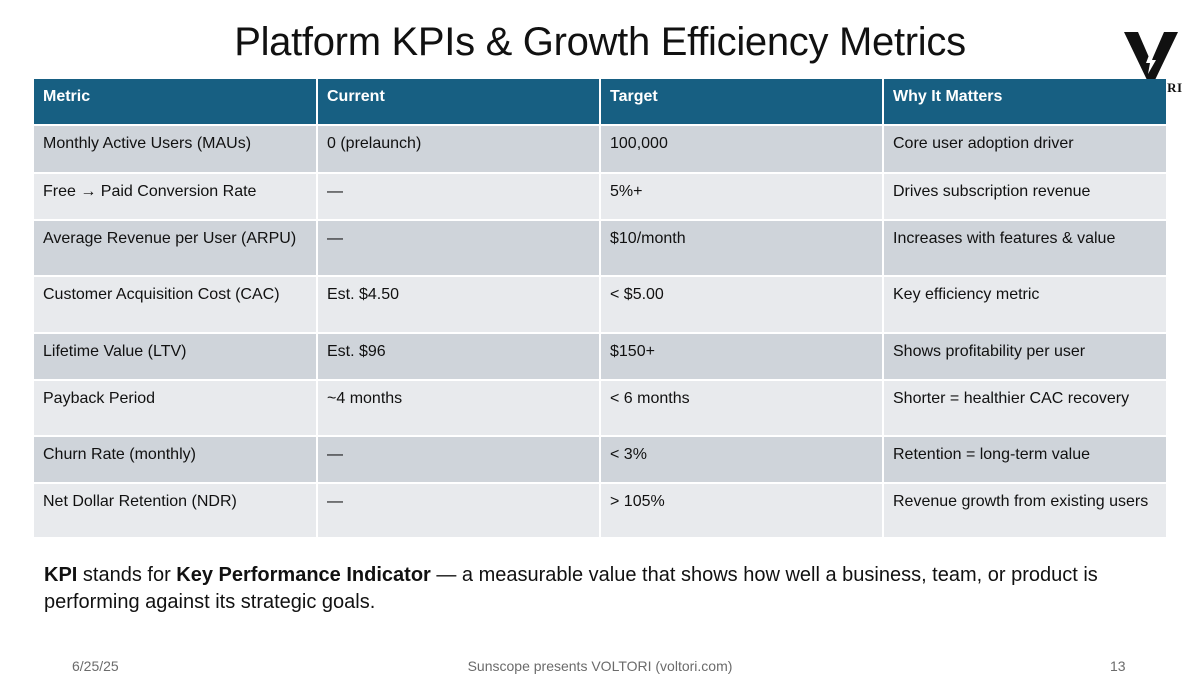 This screenshot has width=1200, height=700. Describe the element at coordinates (459, 149) in the screenshot. I see `cell-current: 0 (prelaunch)` at that location.